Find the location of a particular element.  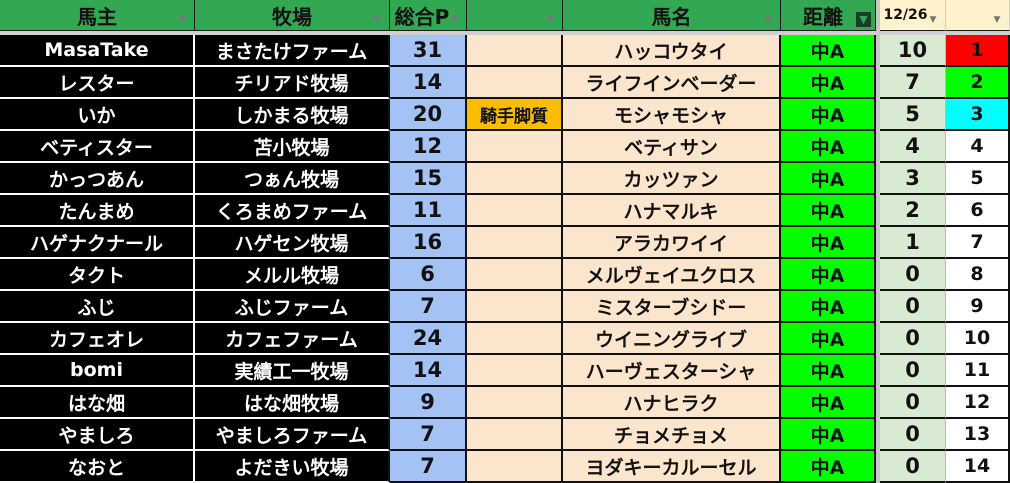

header-distance: 距離 ▼ is located at coordinates (828, 15).